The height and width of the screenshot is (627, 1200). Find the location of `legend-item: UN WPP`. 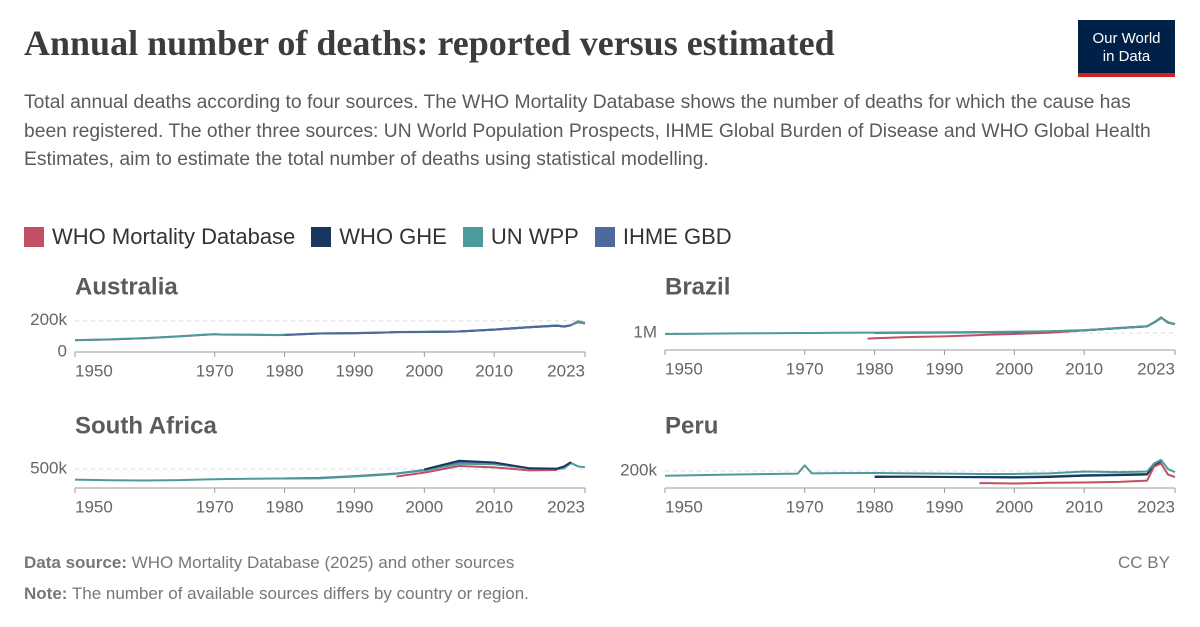

legend-item: UN WPP is located at coordinates (520, 237).